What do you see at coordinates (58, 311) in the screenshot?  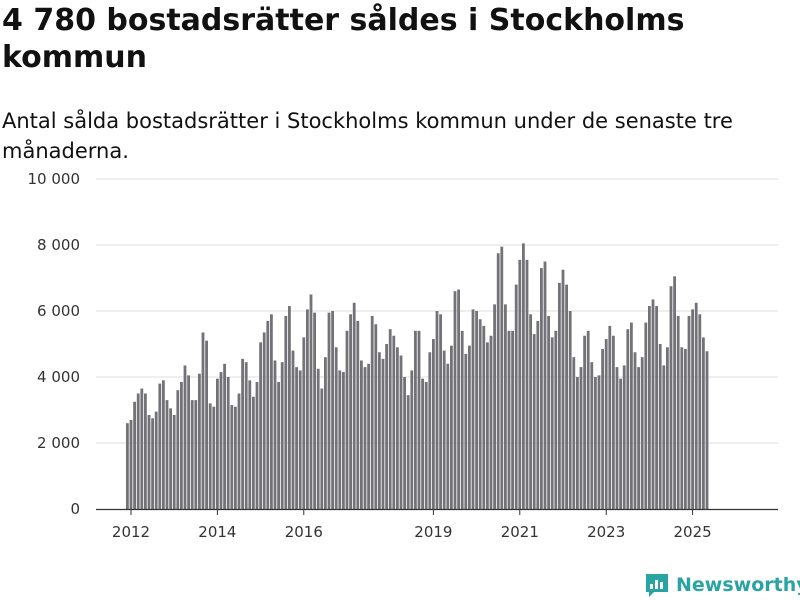 I see `y-tick-label: 6 000` at bounding box center [58, 311].